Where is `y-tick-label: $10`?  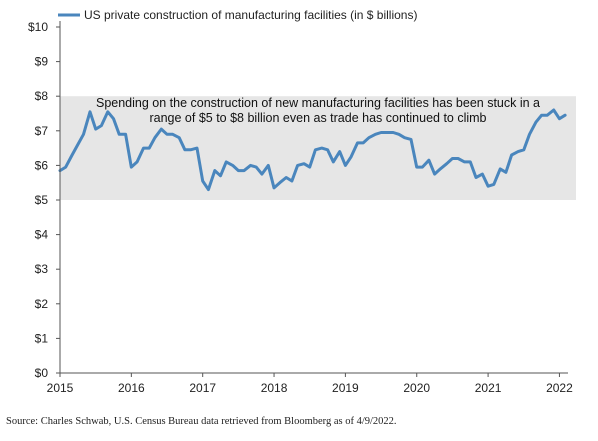
y-tick-label: $10 is located at coordinates (38, 27).